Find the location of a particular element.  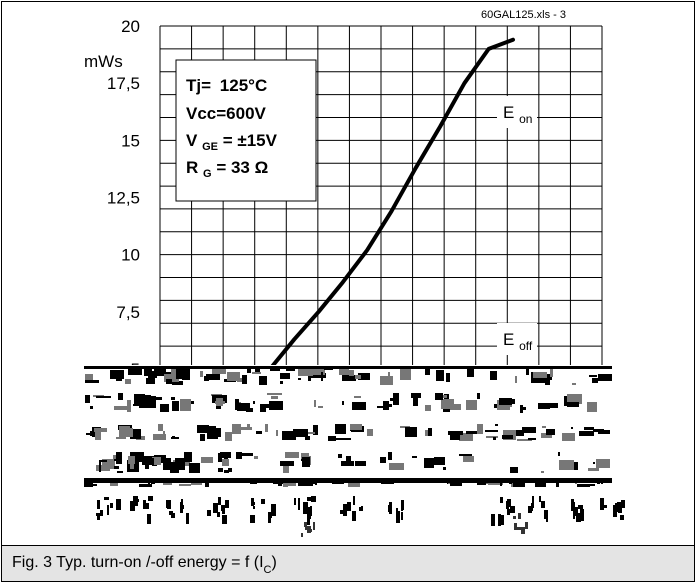

svg-text: E off is located at coordinates (518, 341).